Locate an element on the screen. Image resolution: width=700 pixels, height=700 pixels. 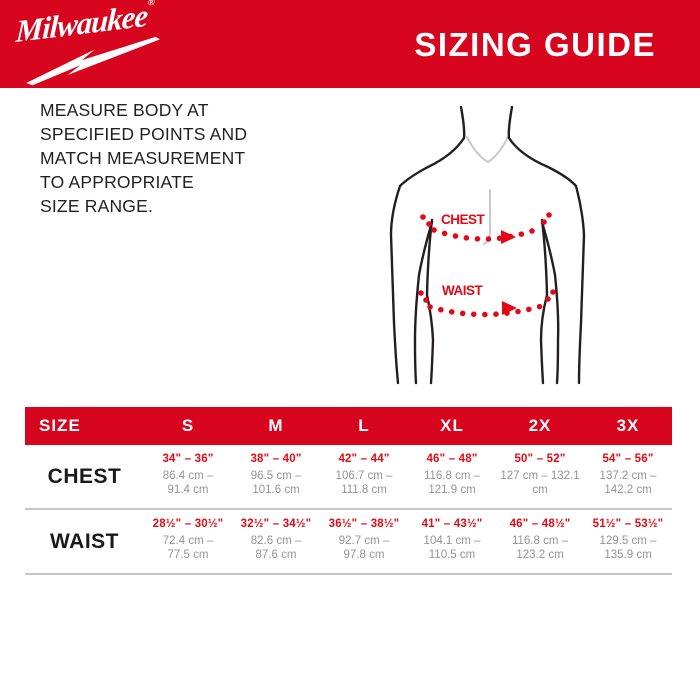
cm-value: 116.8 cm – 121.9 cm is located at coordinates (452, 483).